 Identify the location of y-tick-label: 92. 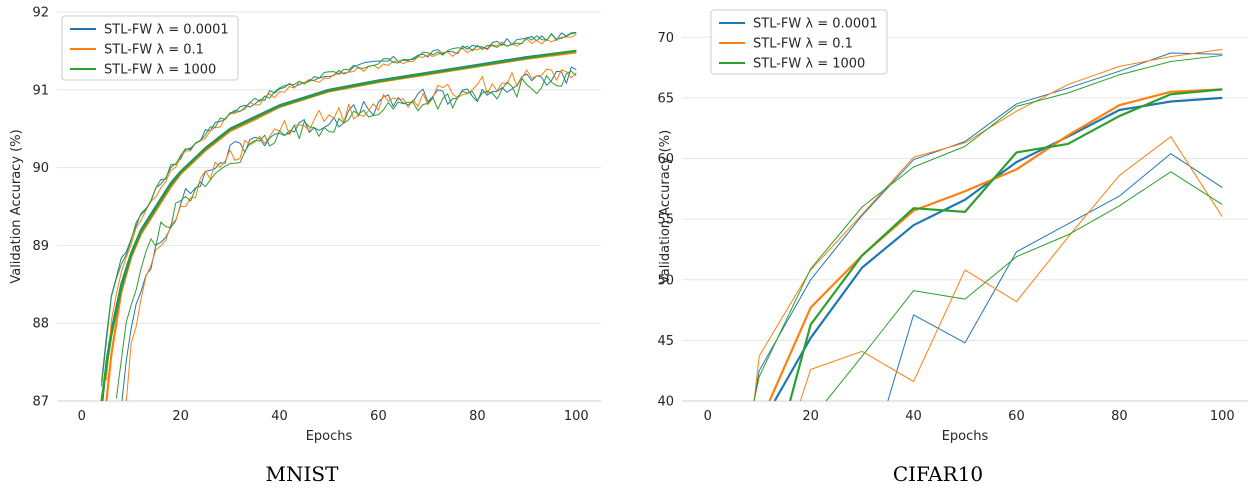
(40, 13).